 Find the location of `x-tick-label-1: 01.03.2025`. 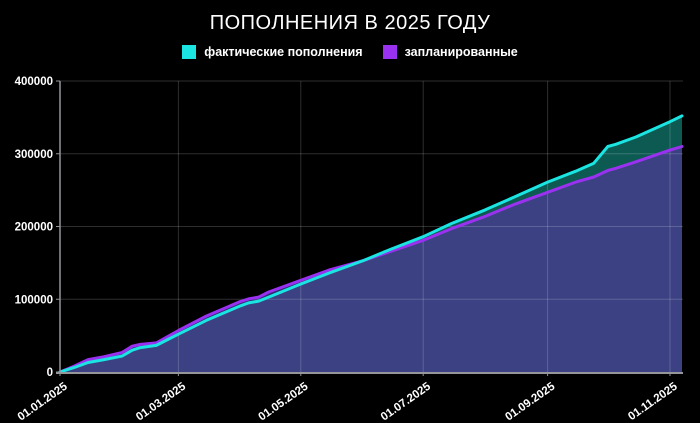

x-tick-label-1: 01.03.2025 is located at coordinates (161, 401).